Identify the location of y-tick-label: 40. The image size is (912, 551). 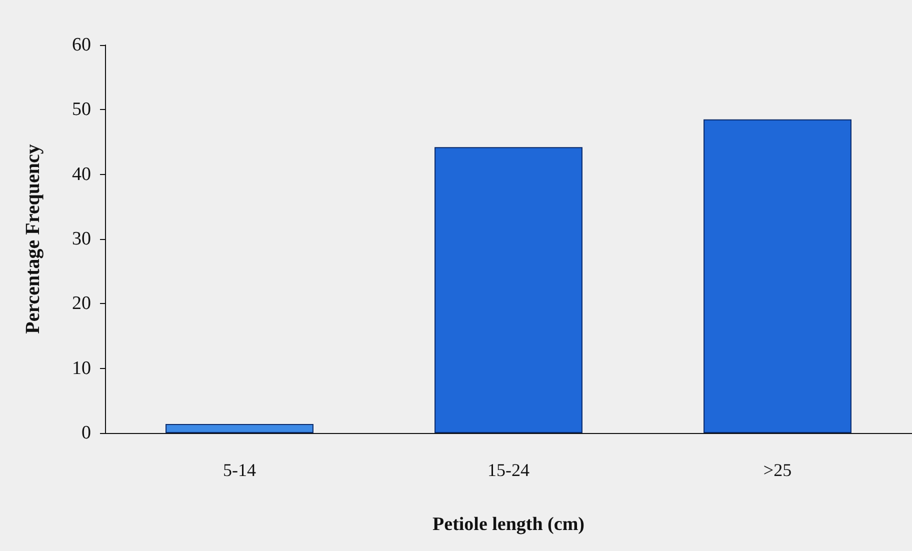
(81, 174).